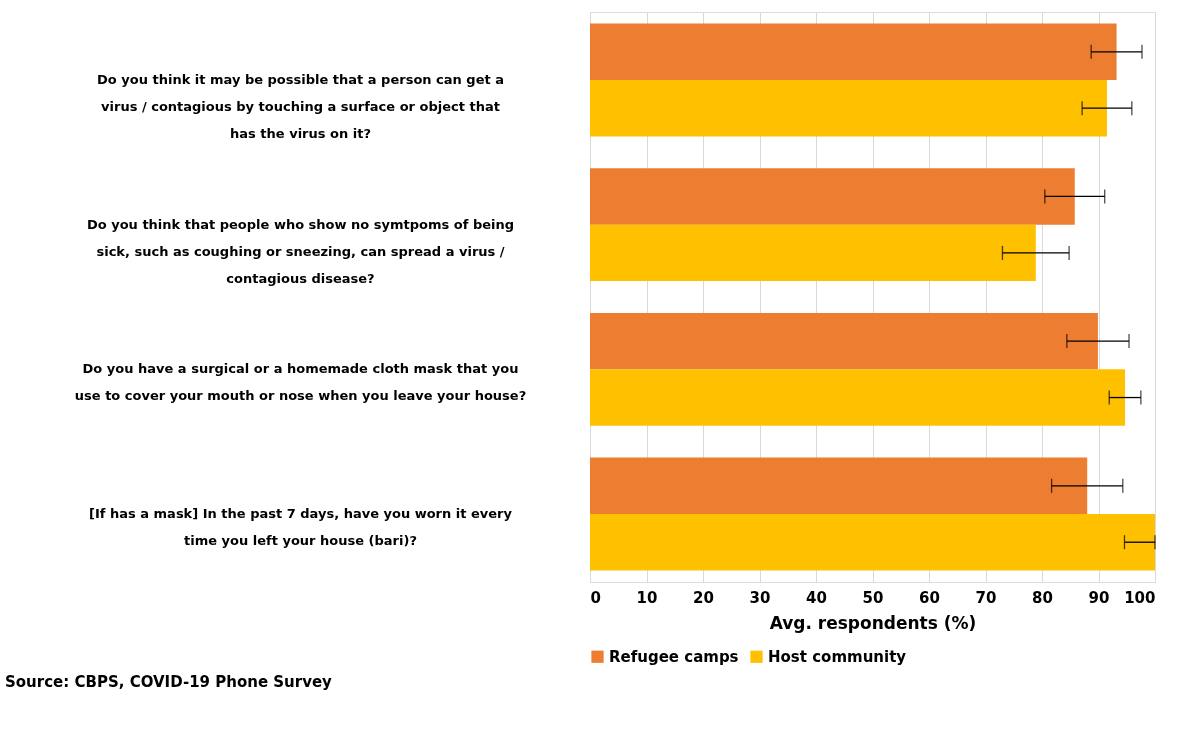 The height and width of the screenshot is (735, 1185). Describe the element at coordinates (647, 597) in the screenshot. I see `x-tick-label: 10` at that location.